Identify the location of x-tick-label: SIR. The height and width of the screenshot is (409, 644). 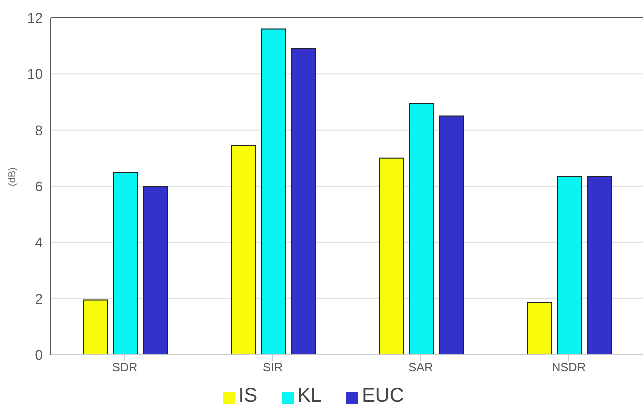
(273, 367).